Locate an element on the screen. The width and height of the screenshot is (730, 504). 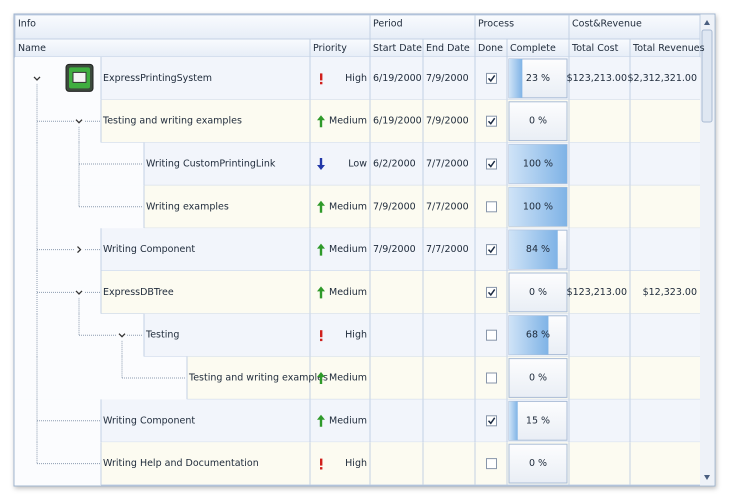
band-label: Cost&Revenue is located at coordinates (607, 24).